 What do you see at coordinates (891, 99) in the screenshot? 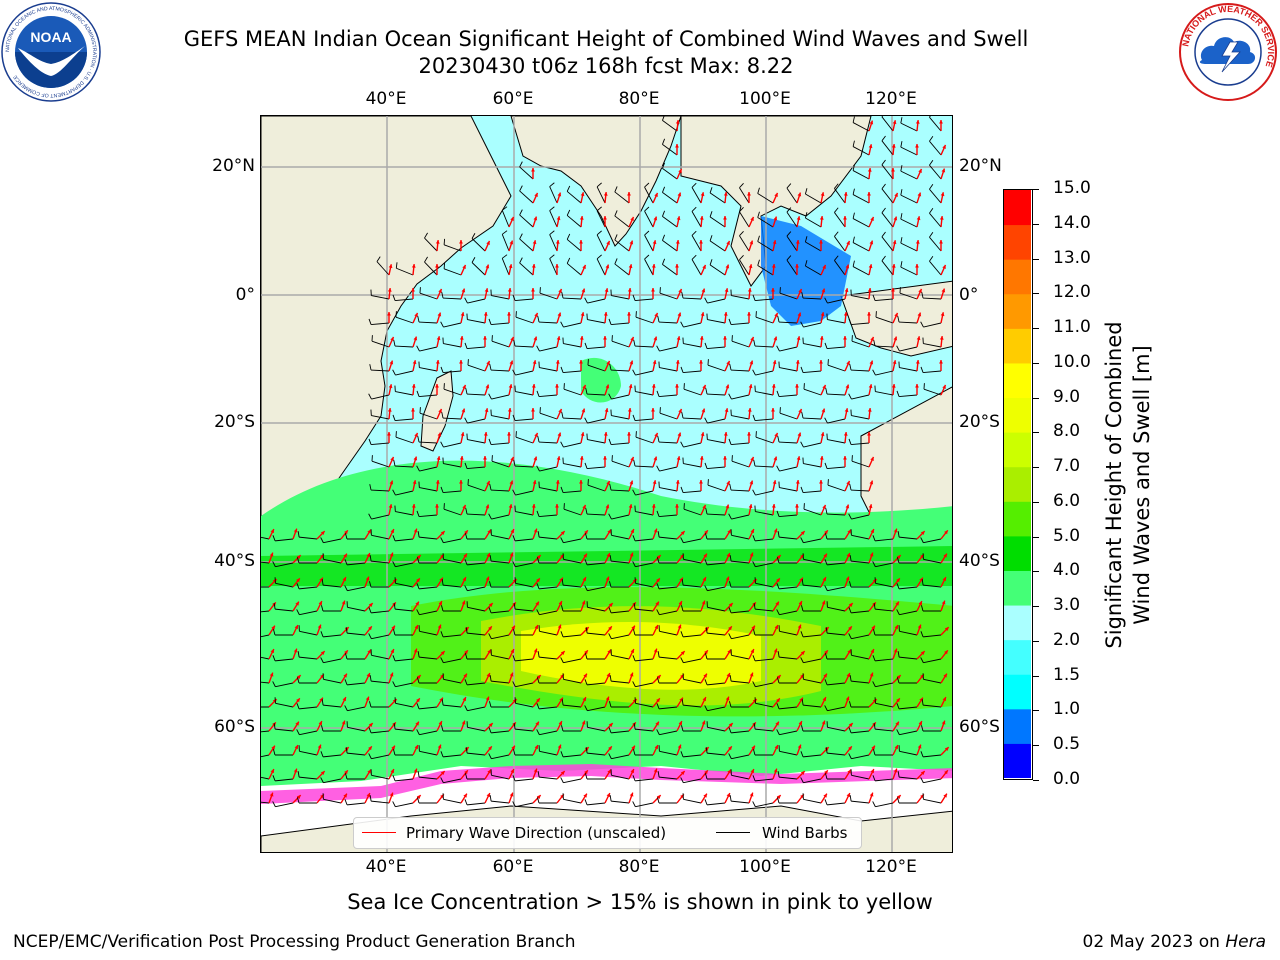
I see `lon-top-label: 120°E` at bounding box center [891, 99].